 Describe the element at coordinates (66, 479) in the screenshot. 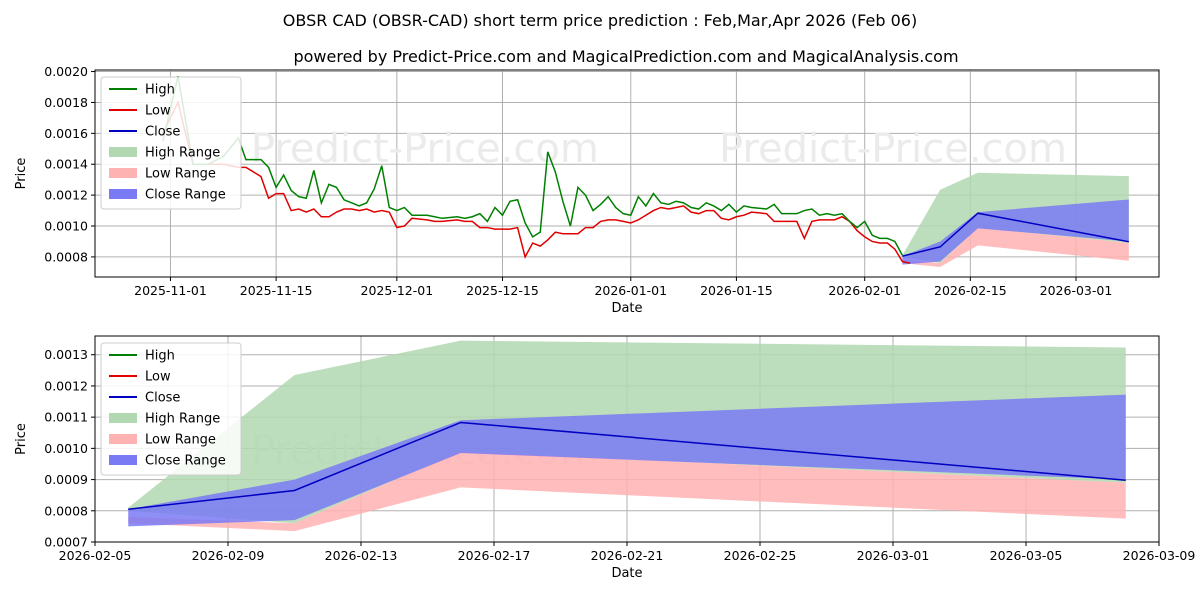

I see `y-tick-label: 0.0009` at that location.